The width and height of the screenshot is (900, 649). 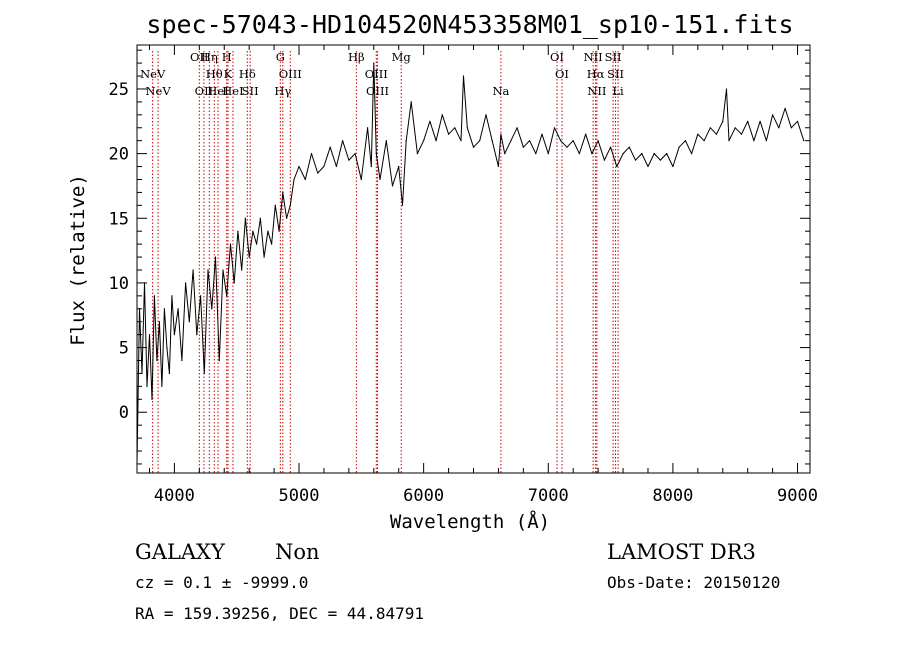 What do you see at coordinates (221, 582) in the screenshot?
I see `redshift-line: cz = 0.1 ± -9999.0` at bounding box center [221, 582].